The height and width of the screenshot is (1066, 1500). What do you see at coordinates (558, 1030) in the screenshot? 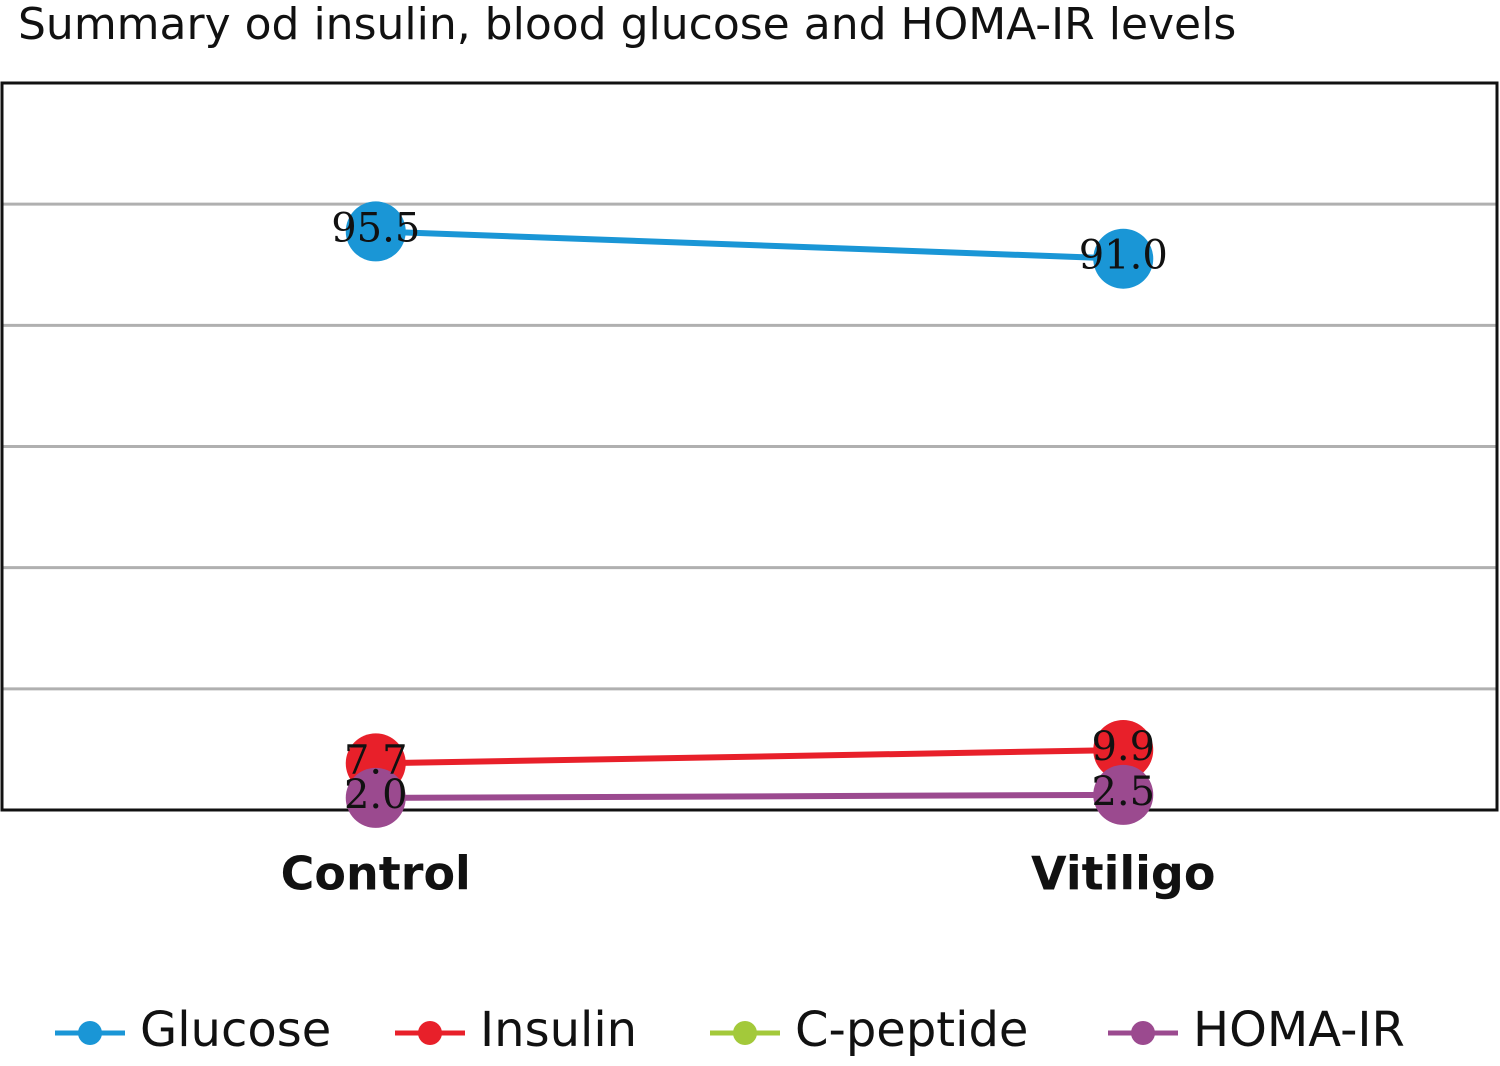
I see `legend-label: Insulin` at bounding box center [558, 1030].